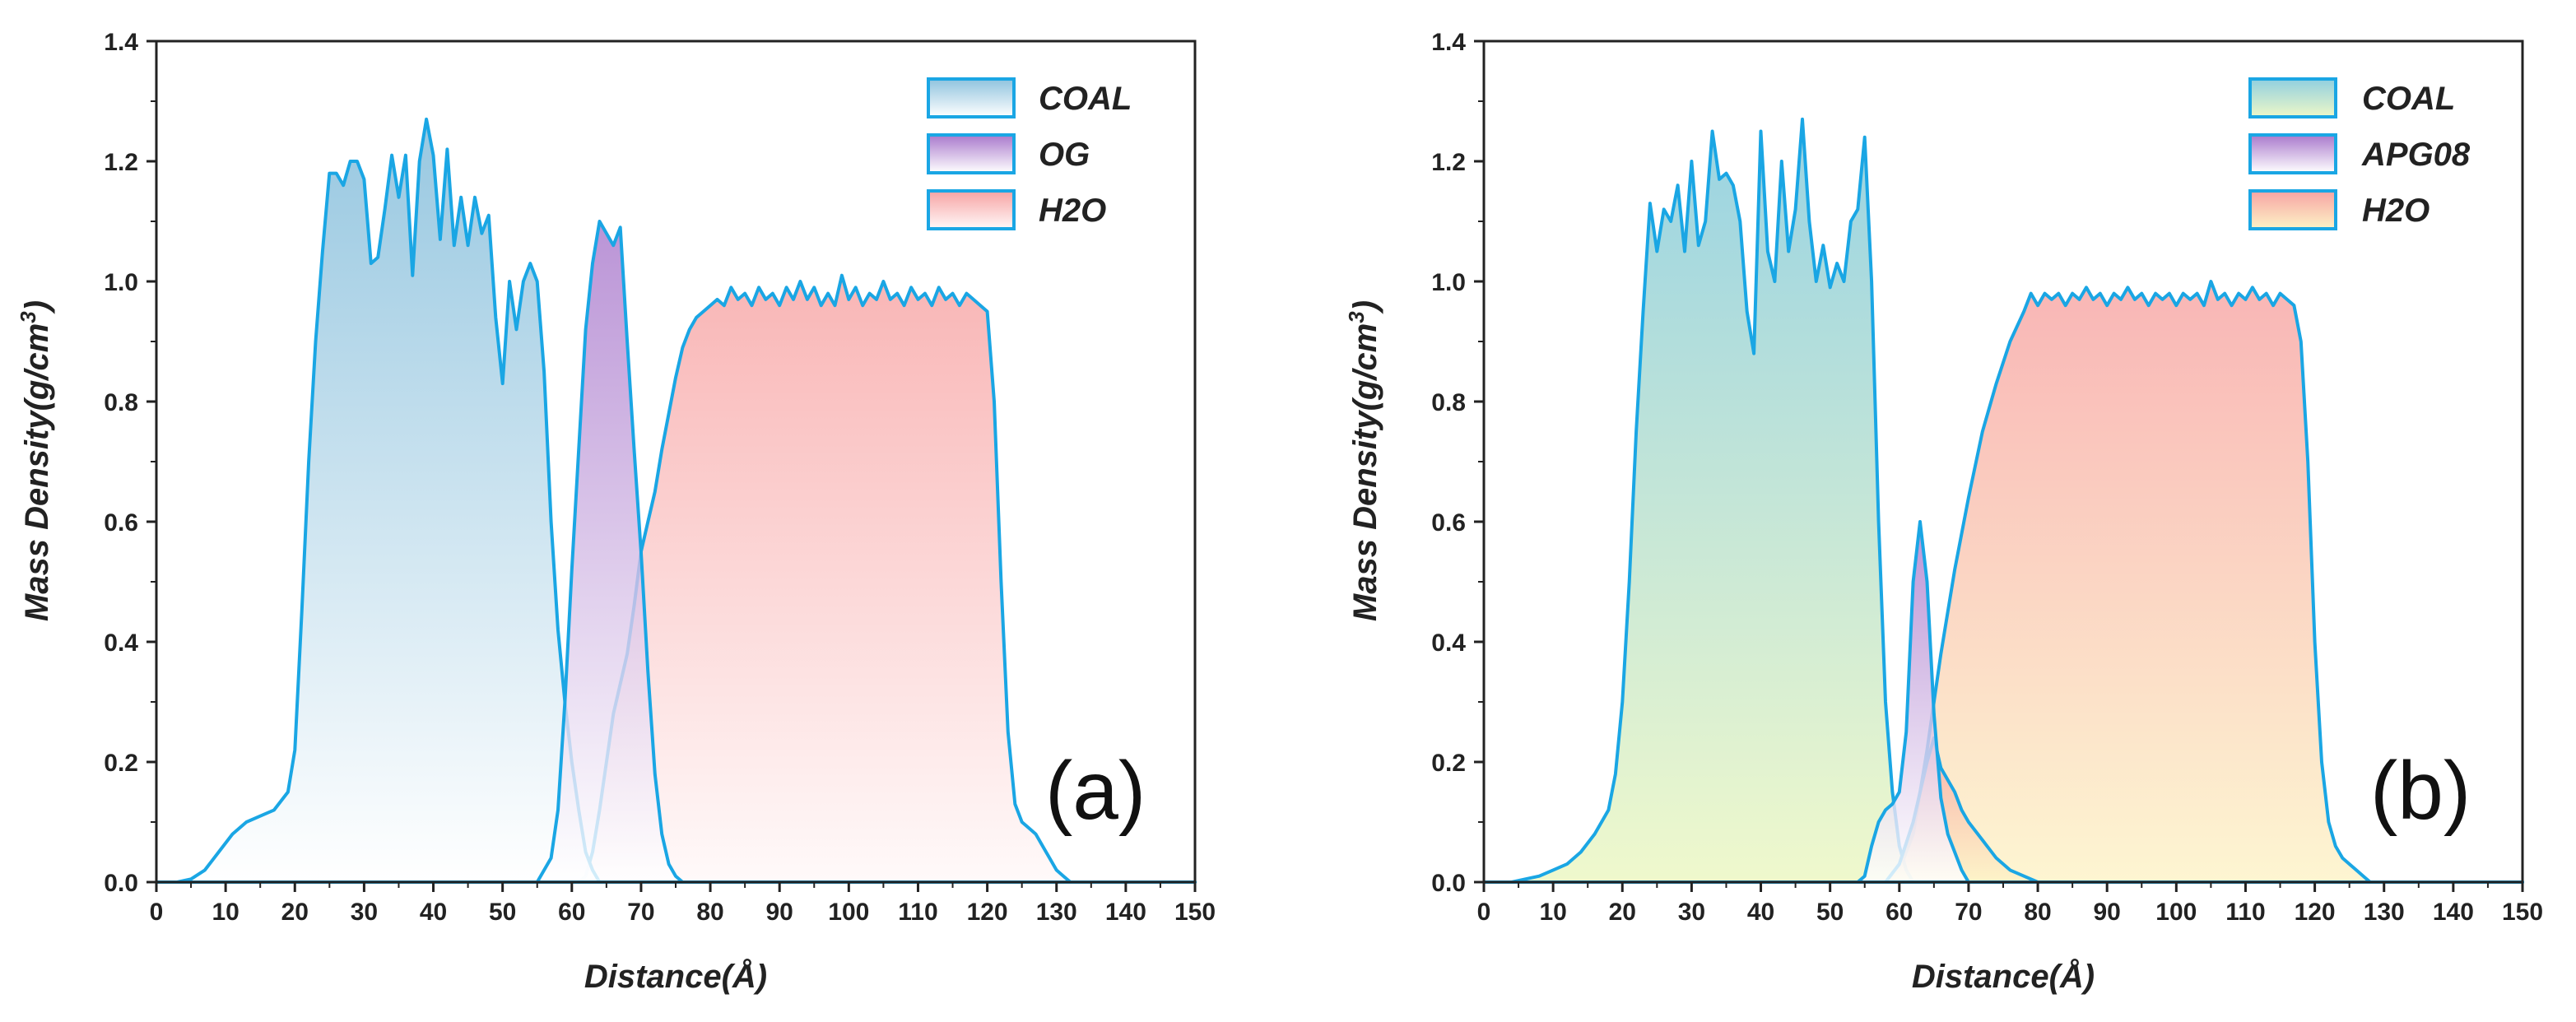 The height and width of the screenshot is (1022, 2576). I want to click on y-tick-label-b-5: 1.0, so click(1448, 282).